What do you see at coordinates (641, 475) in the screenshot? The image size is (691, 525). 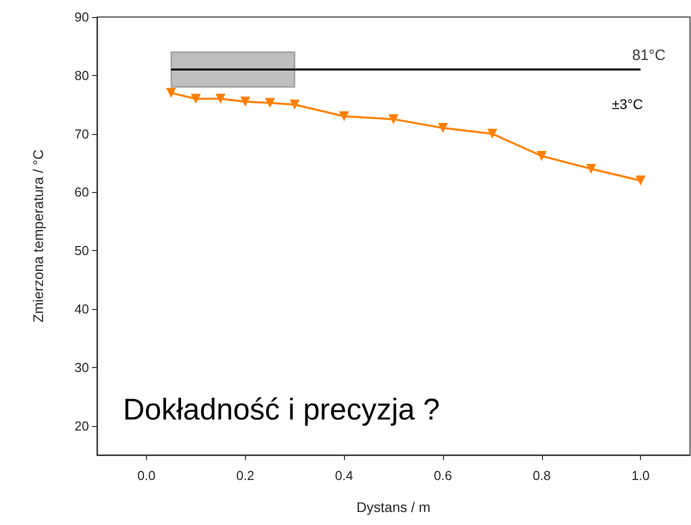 I see `x-tick-label: 1.0` at bounding box center [641, 475].